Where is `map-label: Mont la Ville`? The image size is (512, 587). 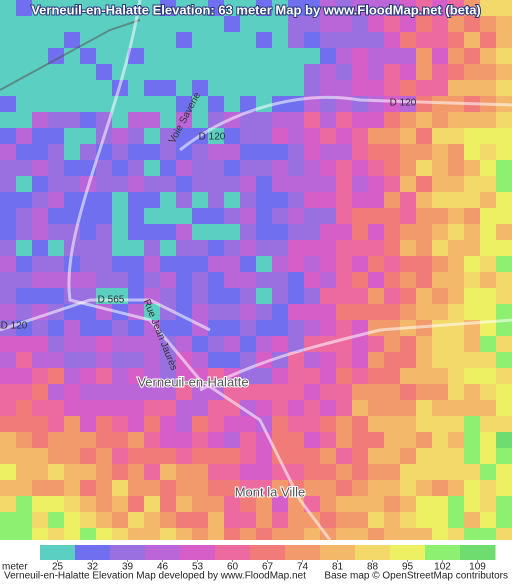
map-label: Mont la Ville is located at coordinates (270, 491).